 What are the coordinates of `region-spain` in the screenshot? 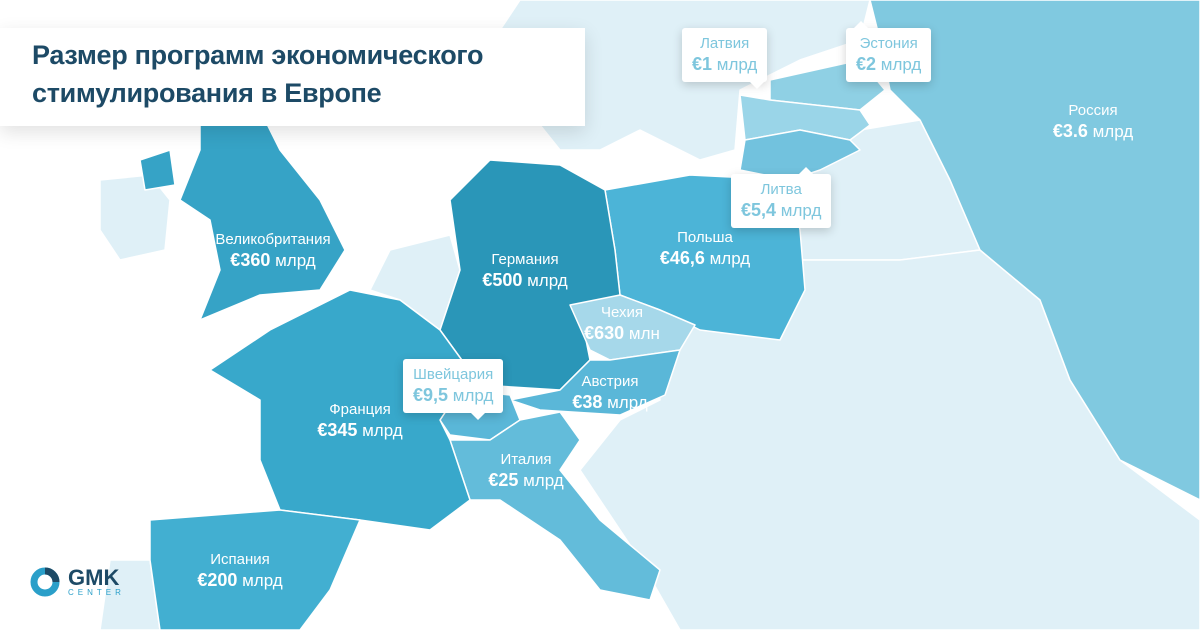 It's located at (255, 569).